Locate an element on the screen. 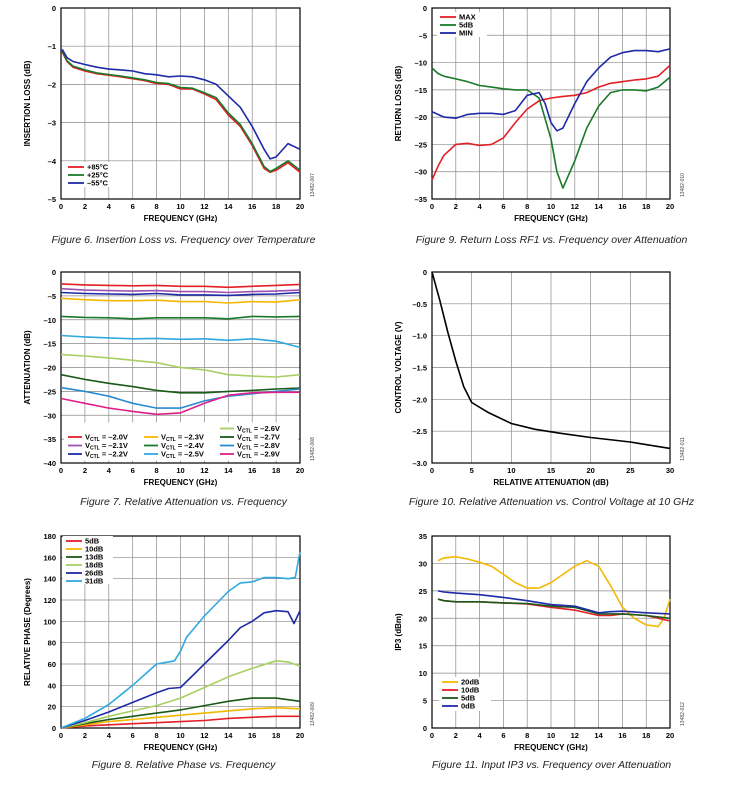 The image size is (735, 786). y-tick-label: –0.5 is located at coordinates (419, 304).